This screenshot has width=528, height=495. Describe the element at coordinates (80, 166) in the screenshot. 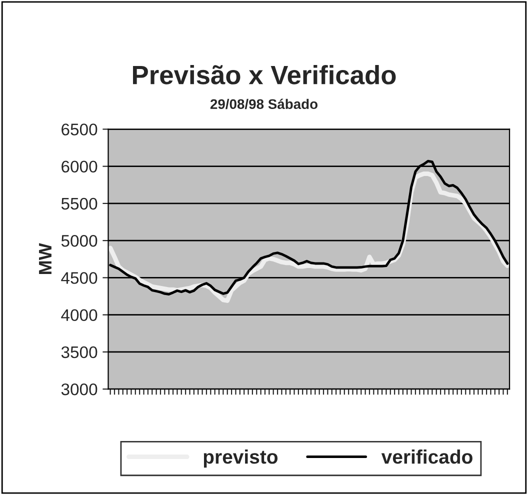

I see `y-tick-label: 6000` at that location.